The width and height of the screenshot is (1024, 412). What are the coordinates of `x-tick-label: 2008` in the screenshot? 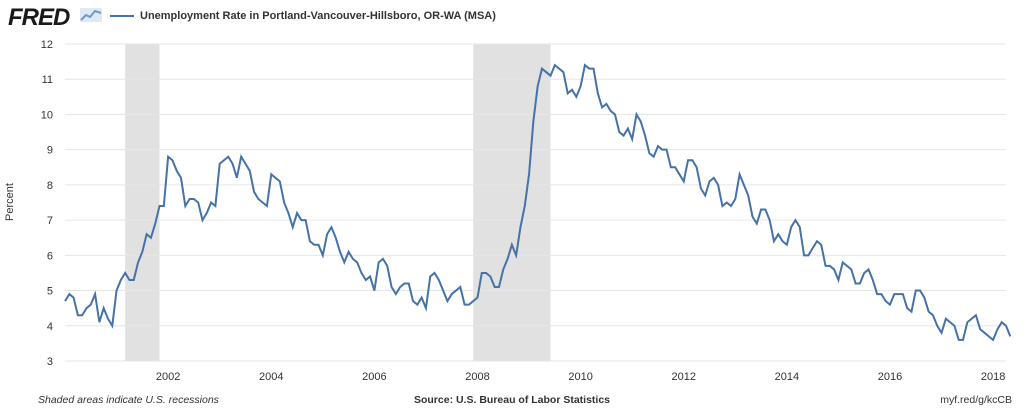 It's located at (477, 377).